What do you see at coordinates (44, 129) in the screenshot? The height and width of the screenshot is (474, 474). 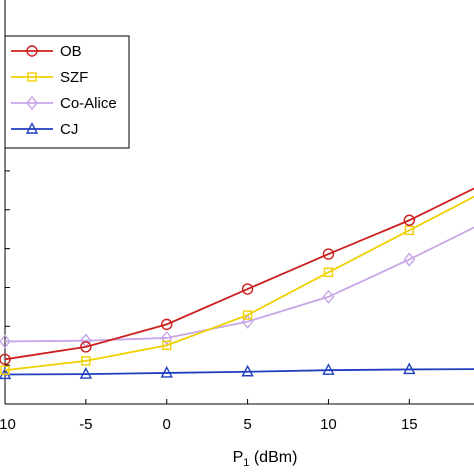 I see `legend-item: CJ` at bounding box center [44, 129].